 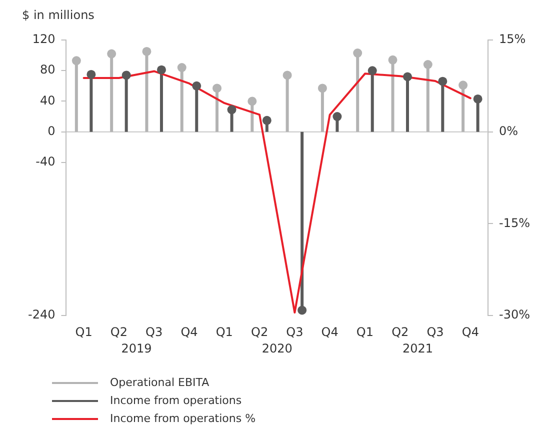 I want to click on legend-label: Income from operations, so click(x=176, y=401).